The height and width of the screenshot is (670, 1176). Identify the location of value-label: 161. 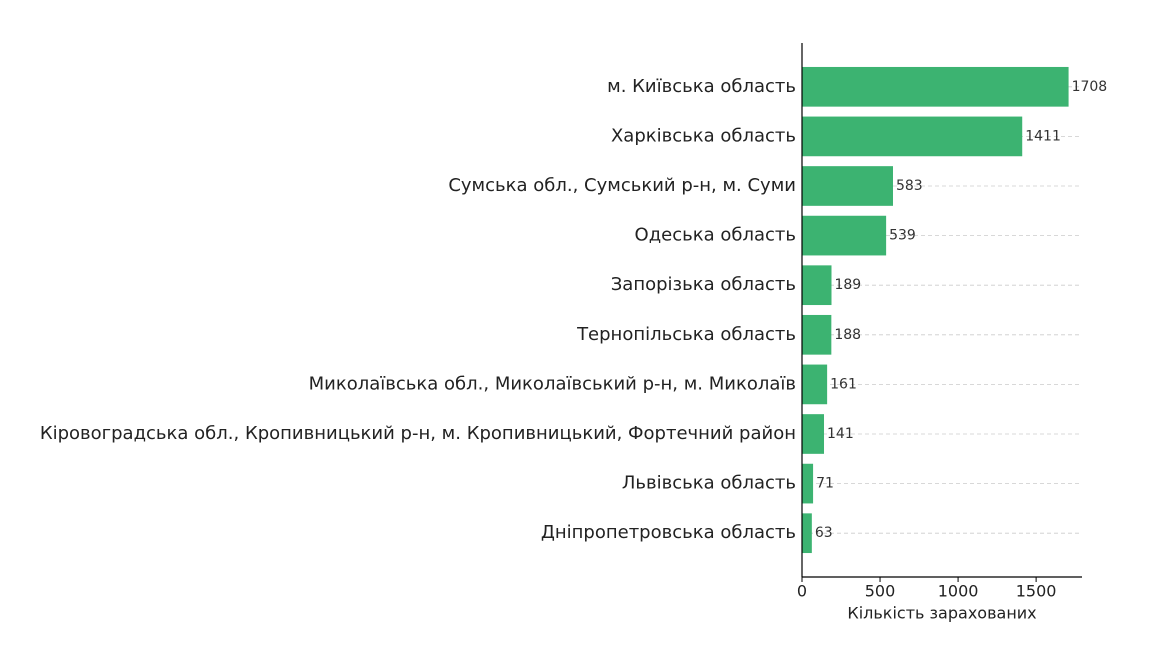
(843, 384).